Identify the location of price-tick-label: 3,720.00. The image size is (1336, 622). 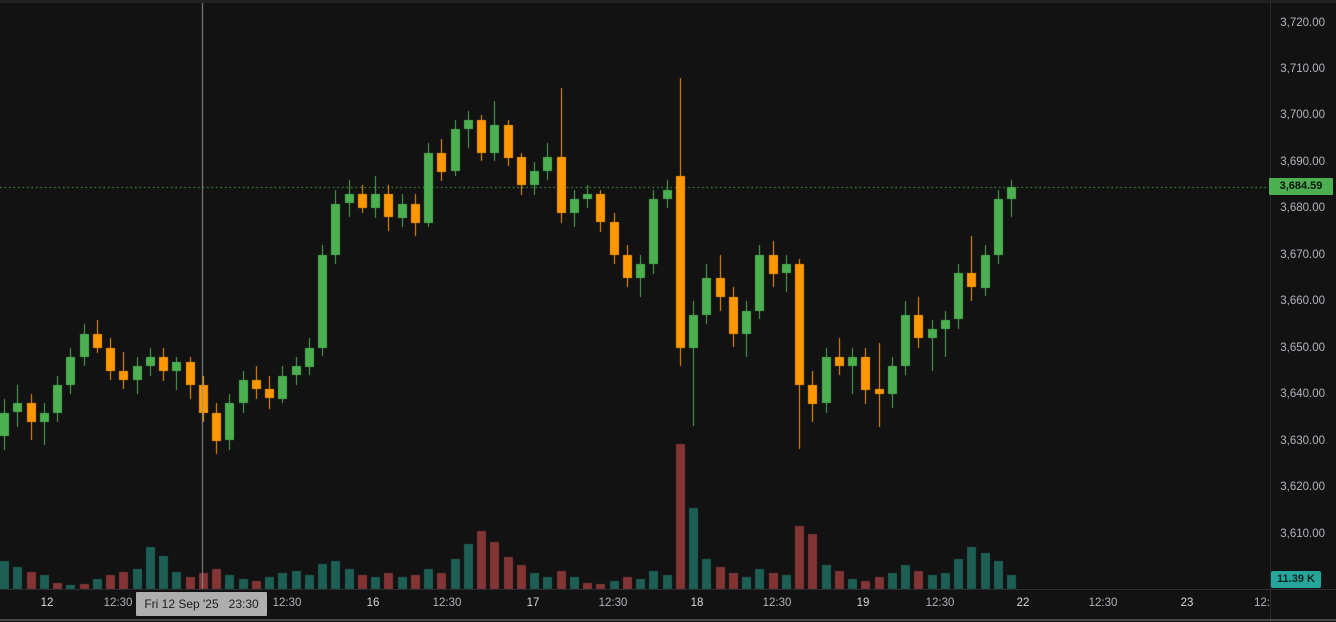
(1302, 22).